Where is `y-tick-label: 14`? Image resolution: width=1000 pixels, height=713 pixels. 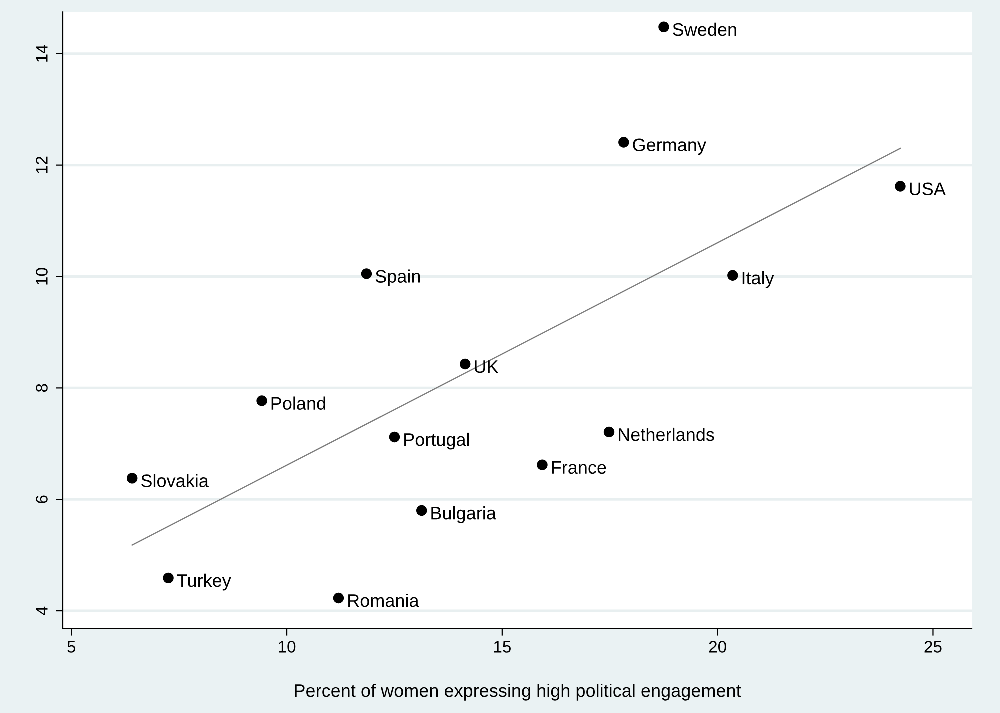 y-tick-label: 14 is located at coordinates (42, 53).